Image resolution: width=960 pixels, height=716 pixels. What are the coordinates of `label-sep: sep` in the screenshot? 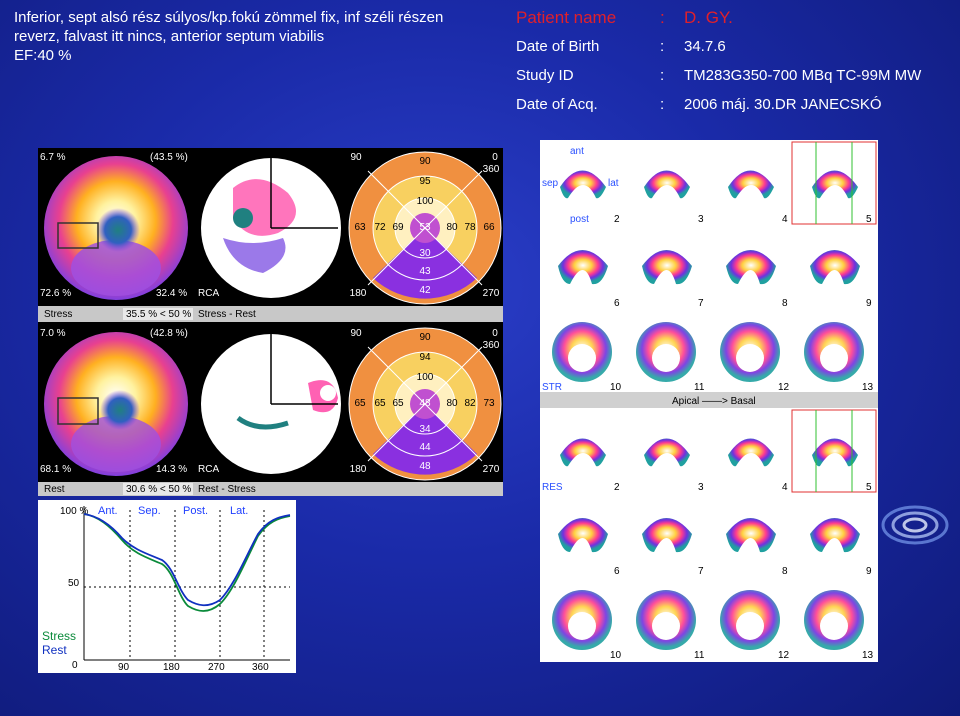 It's located at (550, 183).